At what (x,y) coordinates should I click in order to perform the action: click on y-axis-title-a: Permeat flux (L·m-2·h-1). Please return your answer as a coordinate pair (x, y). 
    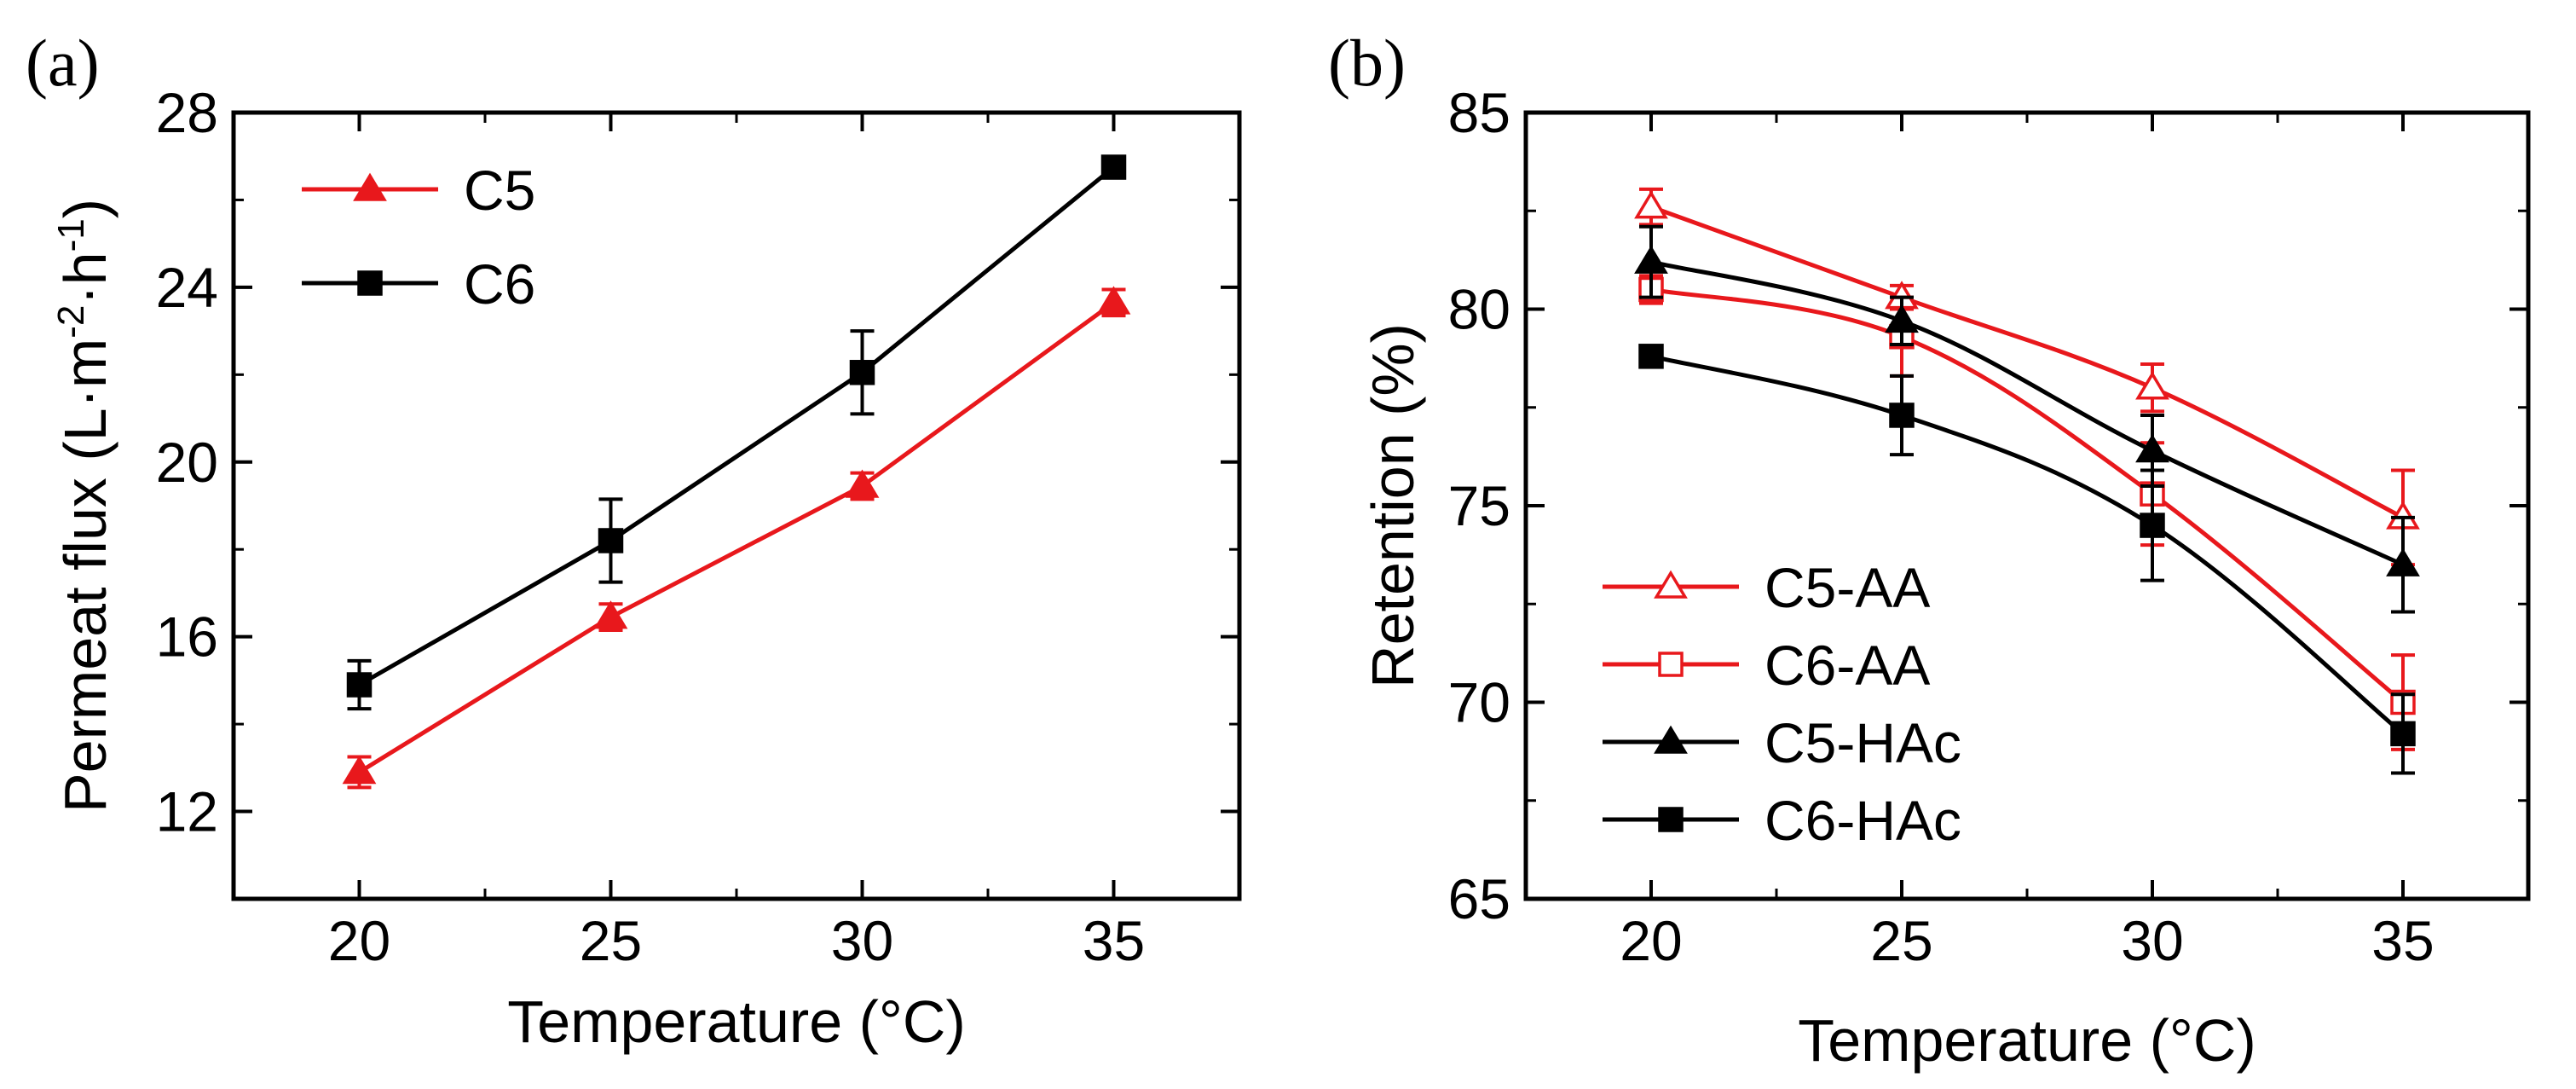
    Looking at the image, I should click on (84, 506).